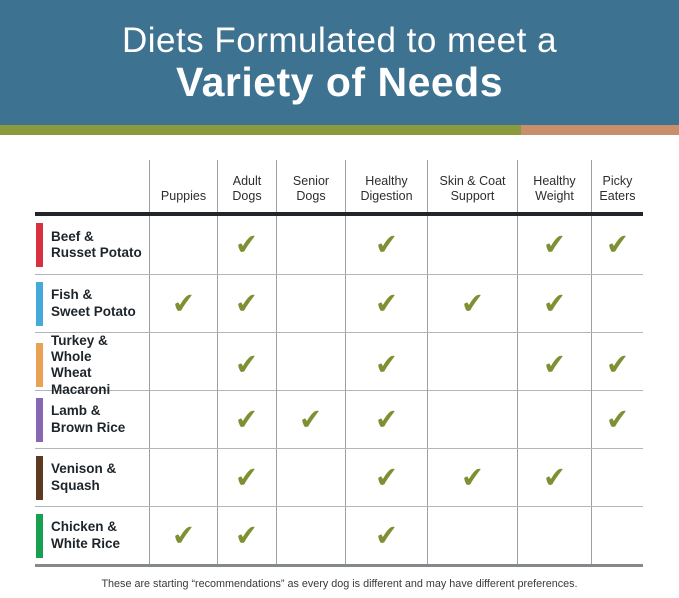 This screenshot has height=598, width=679. I want to click on row-label-cell: Beef & Russet Potato, so click(92, 245).